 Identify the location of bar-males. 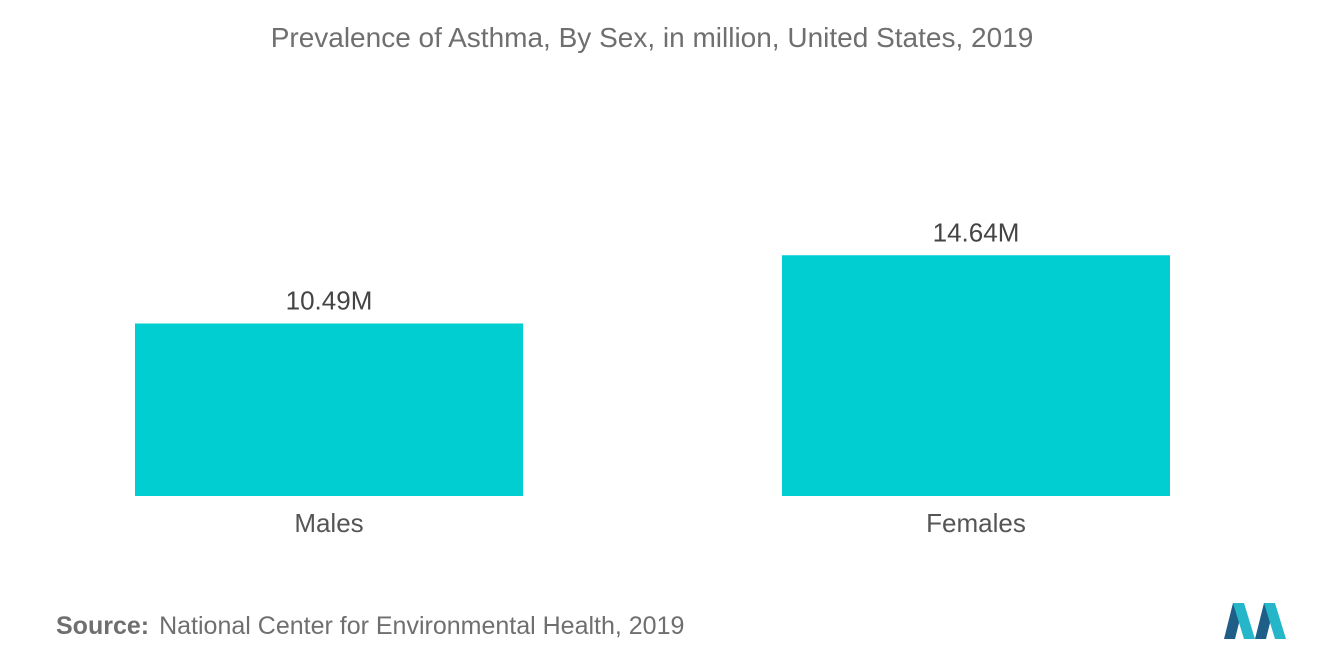
(329, 409).